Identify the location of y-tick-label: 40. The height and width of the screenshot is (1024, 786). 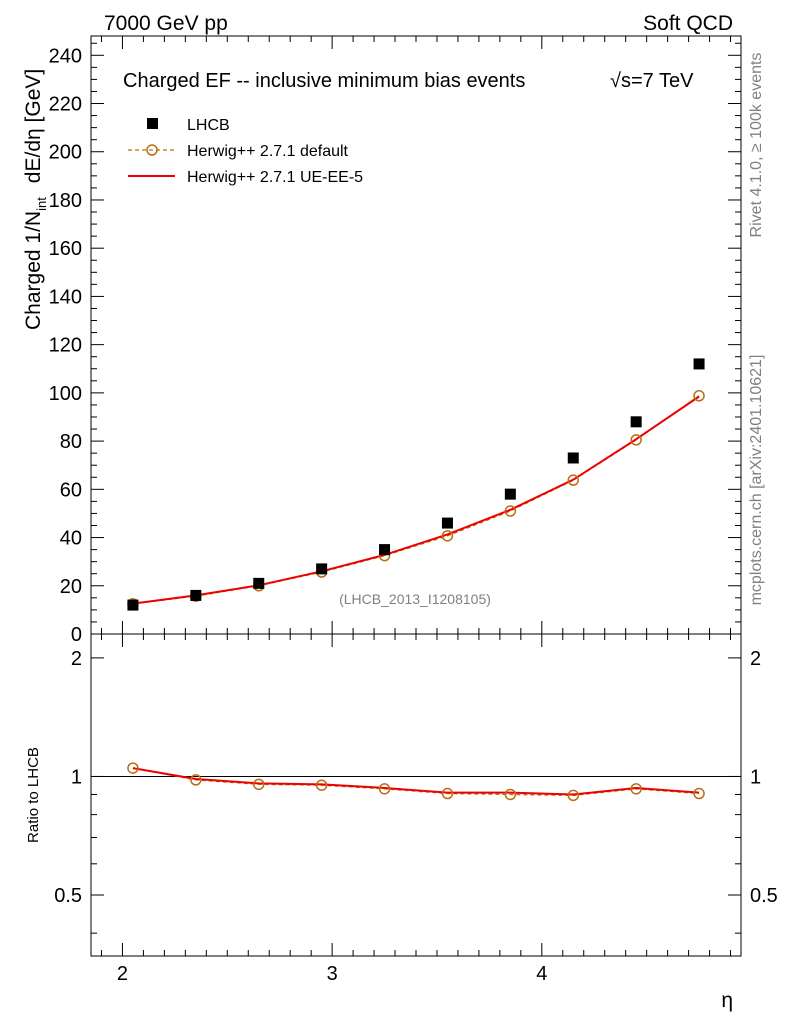
(71, 539).